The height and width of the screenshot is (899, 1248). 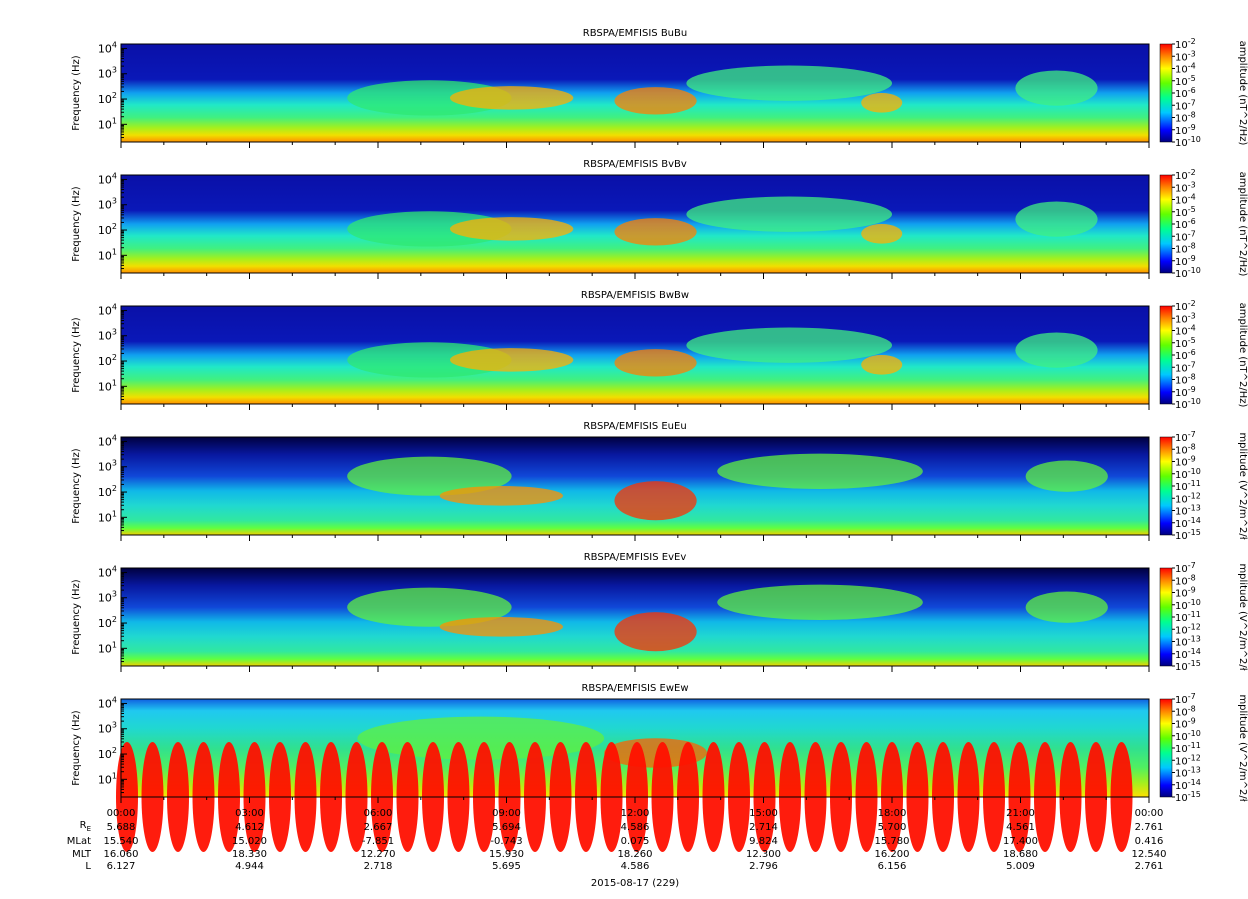 I want to click on ephemeris-value: 2.796, so click(x=763, y=866).